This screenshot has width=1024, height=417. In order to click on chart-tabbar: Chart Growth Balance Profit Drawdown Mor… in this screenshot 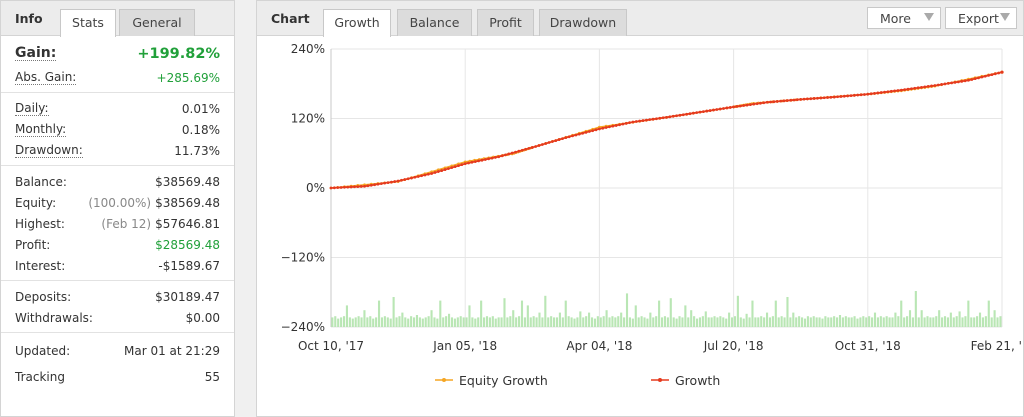, I will do `click(640, 19)`.